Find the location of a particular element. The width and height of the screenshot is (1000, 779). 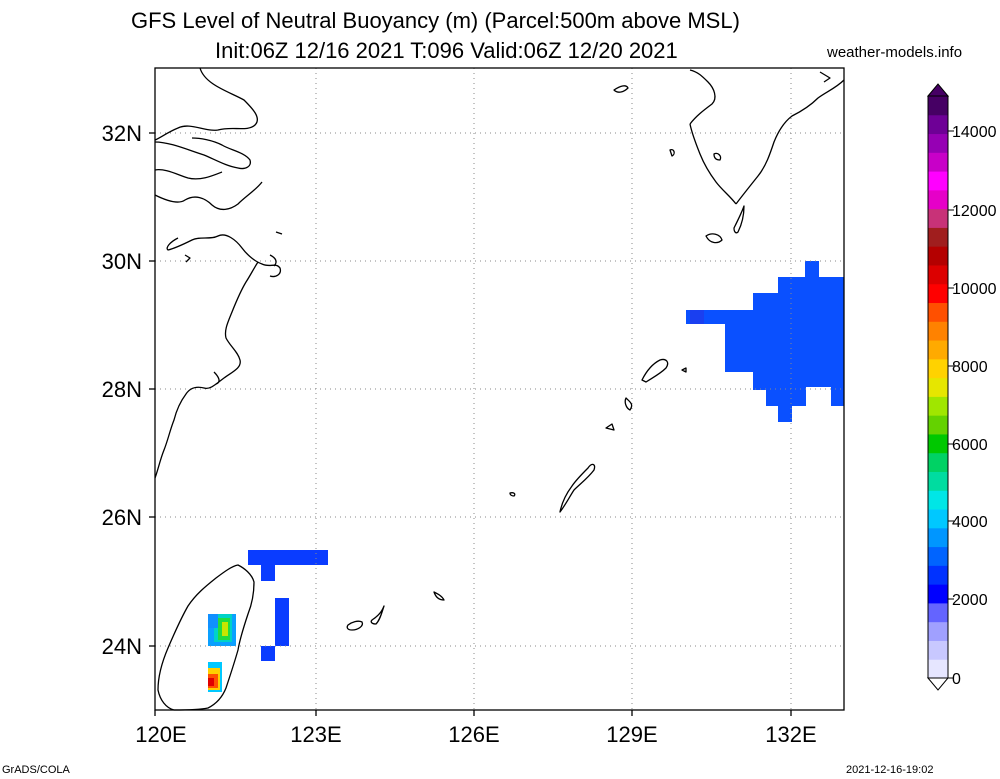

colorbar-bottom-arrow is located at coordinates (938, 684).